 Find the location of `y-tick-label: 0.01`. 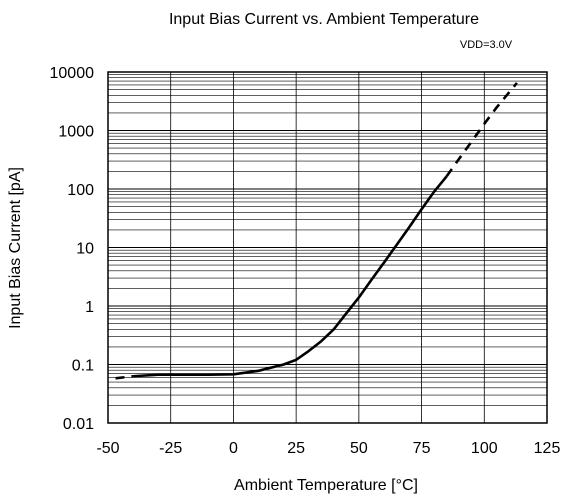

y-tick-label: 0.01 is located at coordinates (78, 424).